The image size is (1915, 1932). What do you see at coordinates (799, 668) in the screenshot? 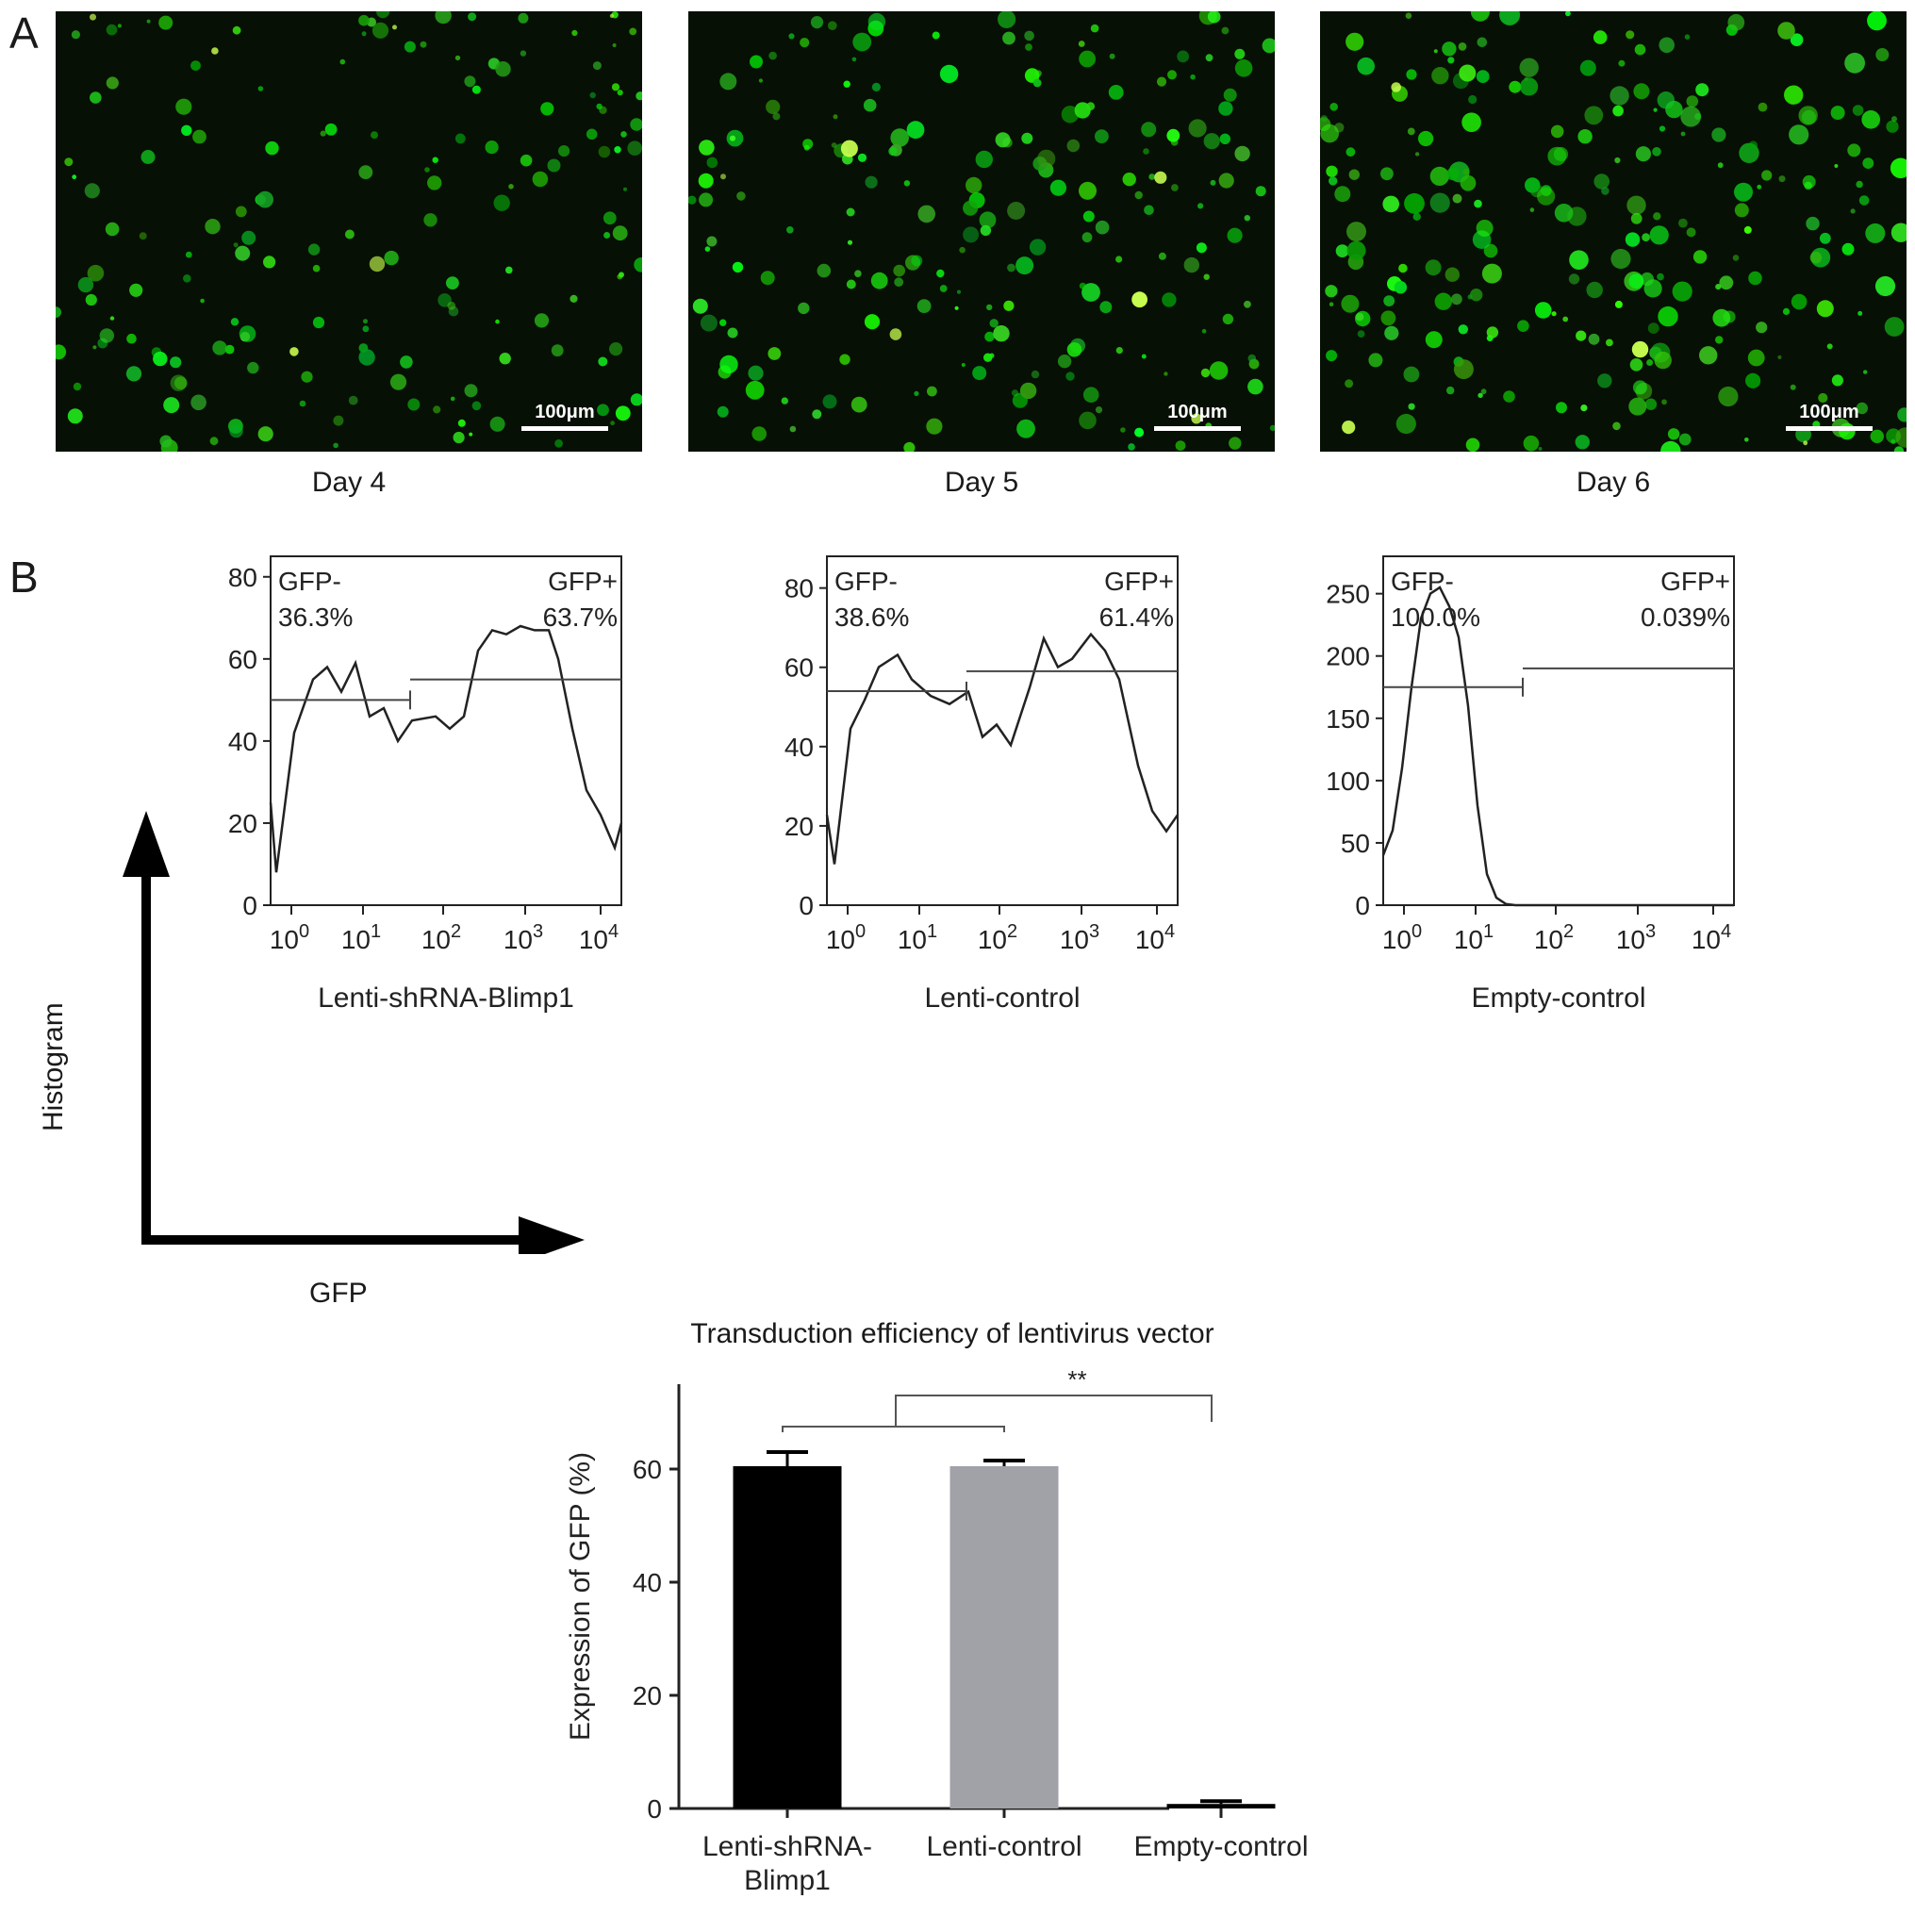
I see `y-tick-label: 60` at bounding box center [799, 668].